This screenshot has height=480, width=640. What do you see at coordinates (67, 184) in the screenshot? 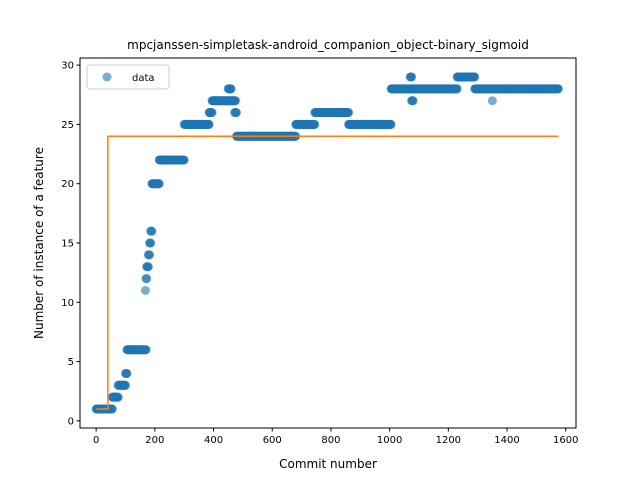
I see `y-tick-label: 20` at bounding box center [67, 184].